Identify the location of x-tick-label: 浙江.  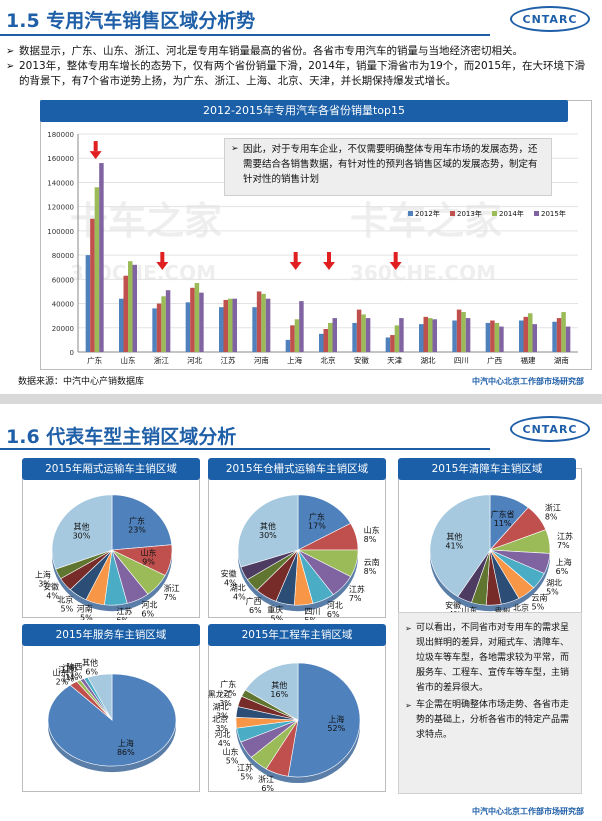
(161, 360).